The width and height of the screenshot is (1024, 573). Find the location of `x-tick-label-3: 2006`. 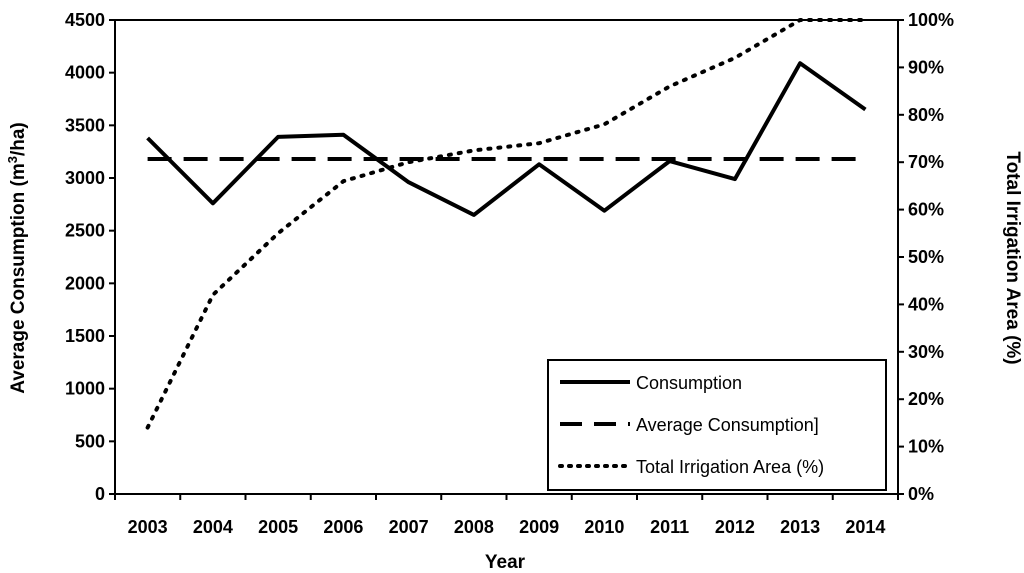

x-tick-label-3: 2006 is located at coordinates (343, 527).